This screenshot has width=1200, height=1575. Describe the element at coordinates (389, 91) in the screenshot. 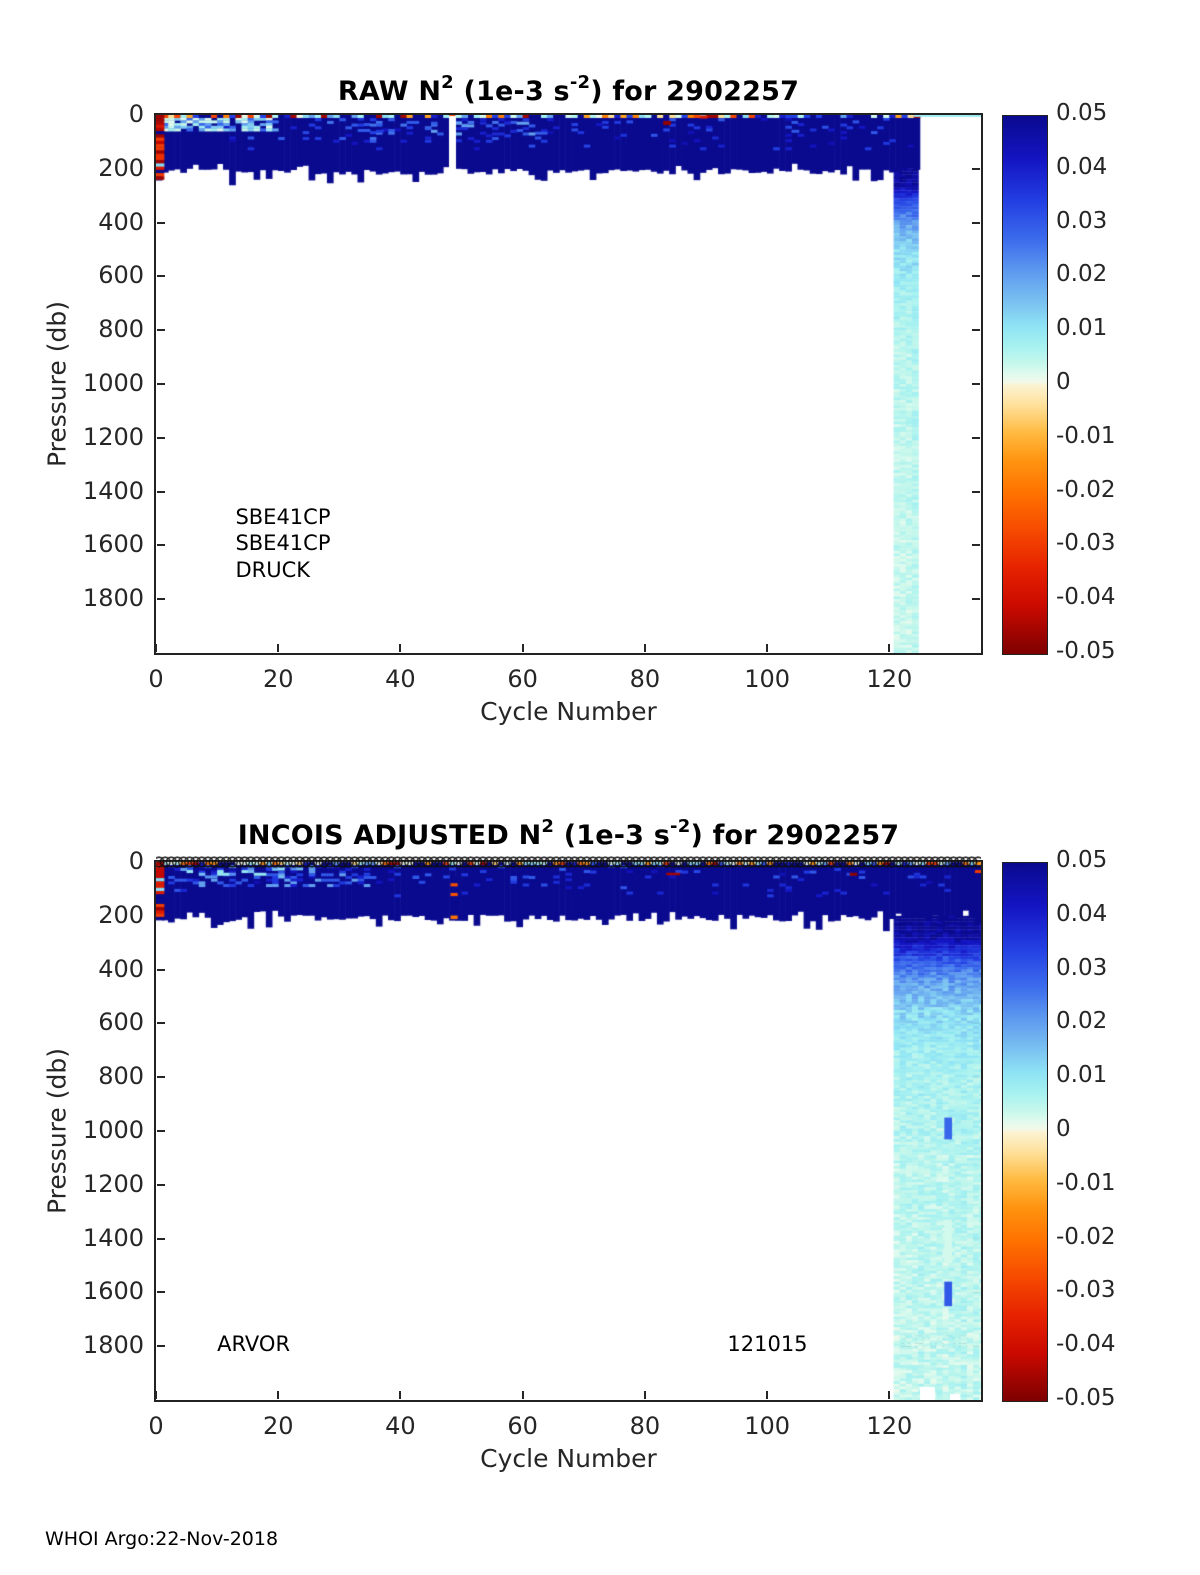

I see `title-text: RAW N` at that location.